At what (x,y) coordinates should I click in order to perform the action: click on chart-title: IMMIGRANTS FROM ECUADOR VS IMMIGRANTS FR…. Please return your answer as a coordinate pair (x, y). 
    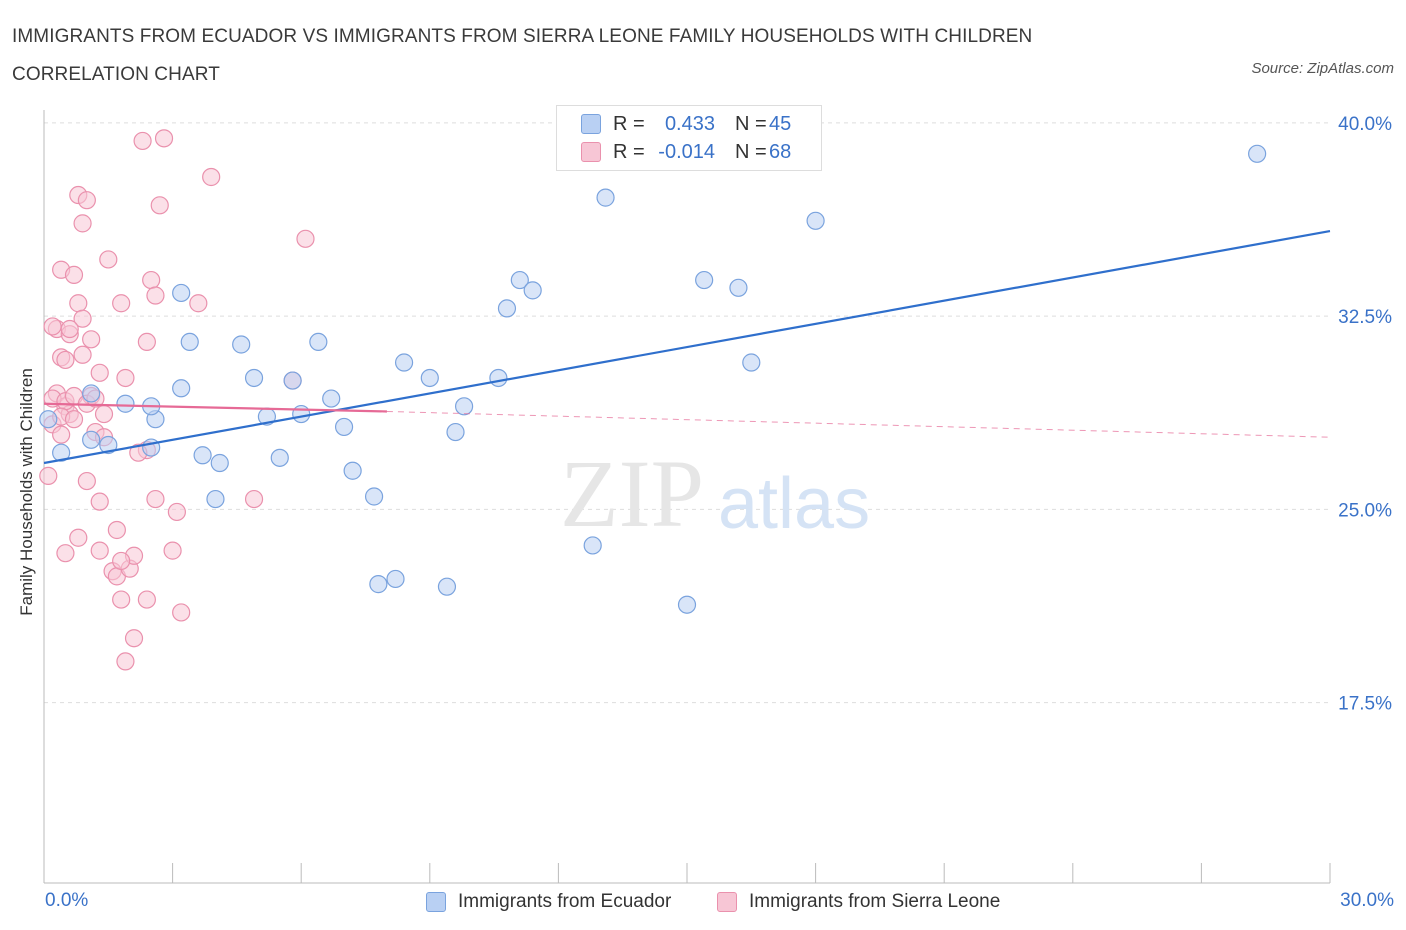
    Looking at the image, I should click on (522, 55).